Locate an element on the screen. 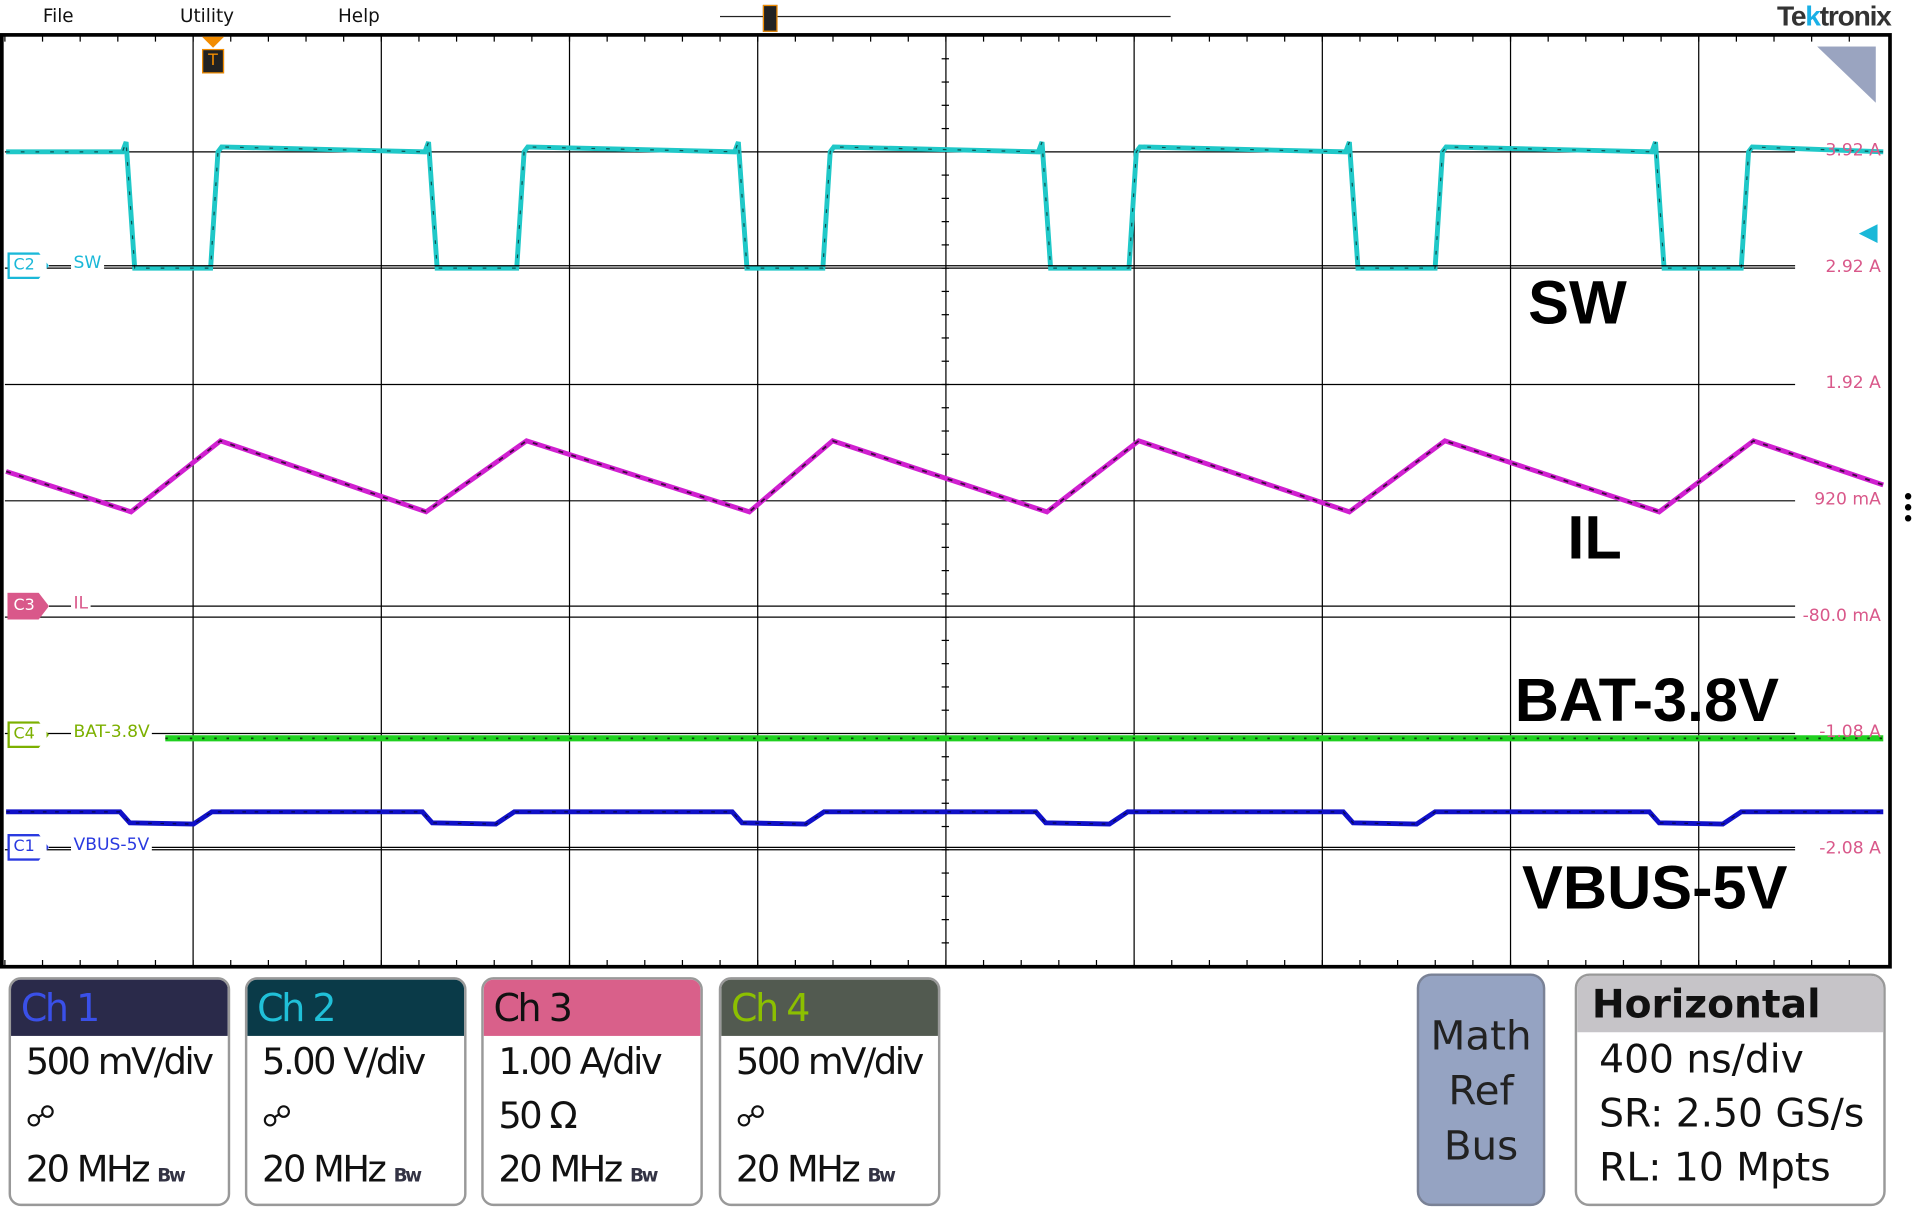 The height and width of the screenshot is (1216, 1920). channel-label-c4: BAT-3.8V is located at coordinates (112, 732).